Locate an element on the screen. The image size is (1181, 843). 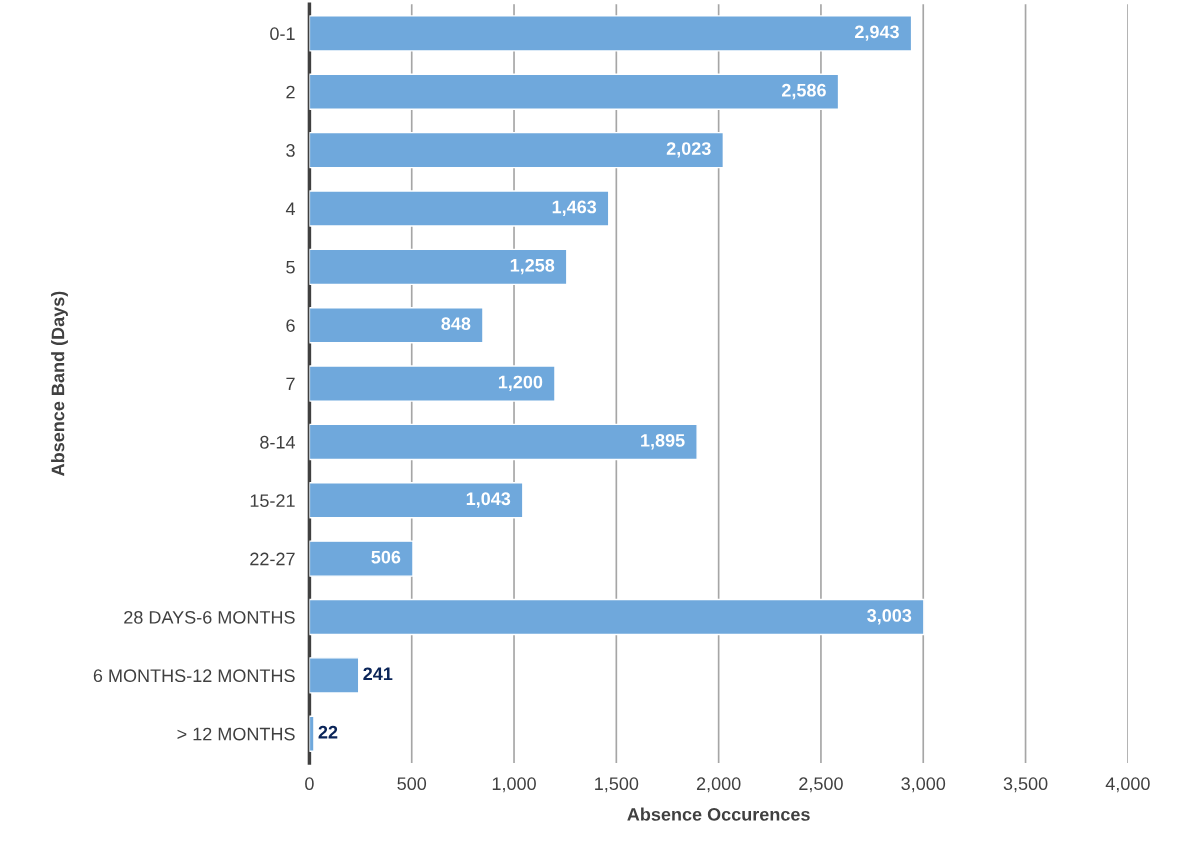
y-tick-label: 5 is located at coordinates (290, 267).